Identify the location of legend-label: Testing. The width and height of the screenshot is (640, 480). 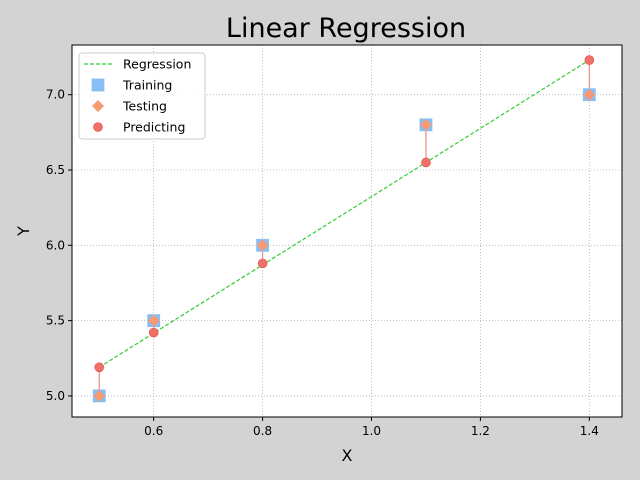
(144, 106).